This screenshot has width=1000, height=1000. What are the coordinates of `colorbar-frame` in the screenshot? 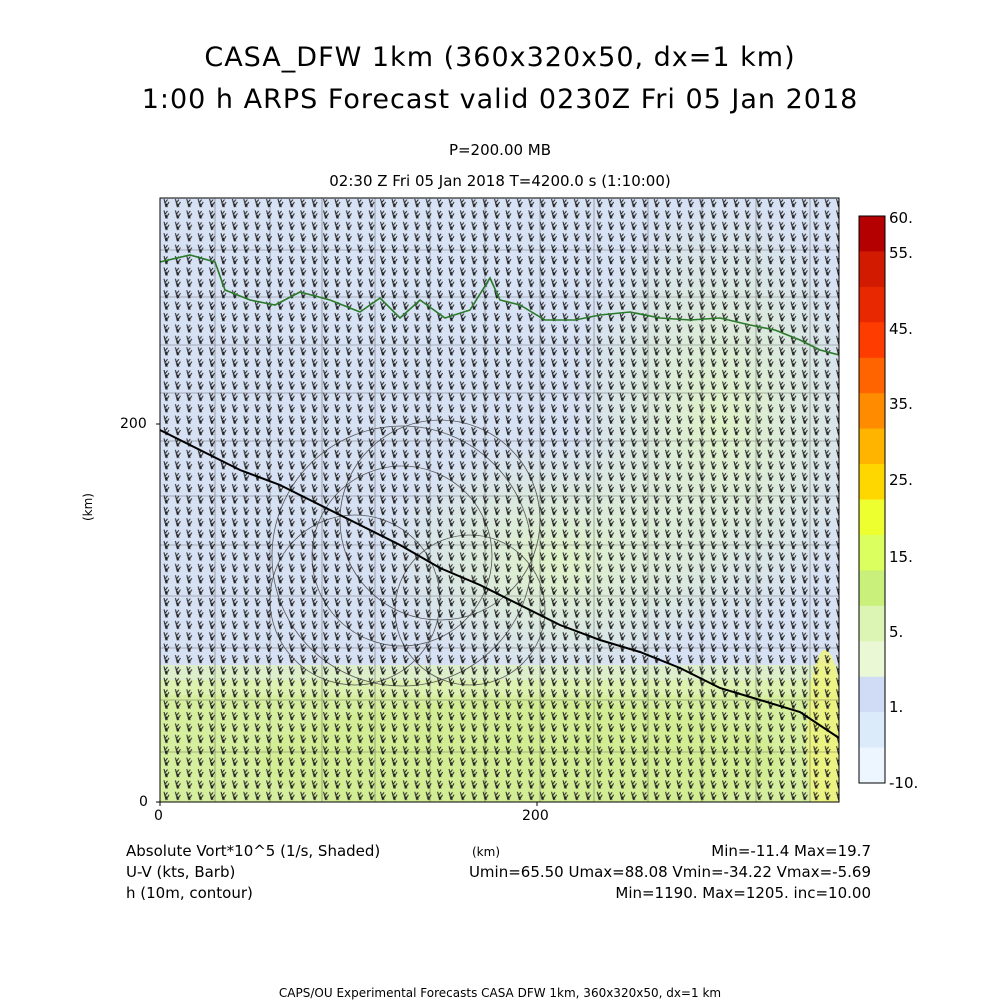 It's located at (872, 499).